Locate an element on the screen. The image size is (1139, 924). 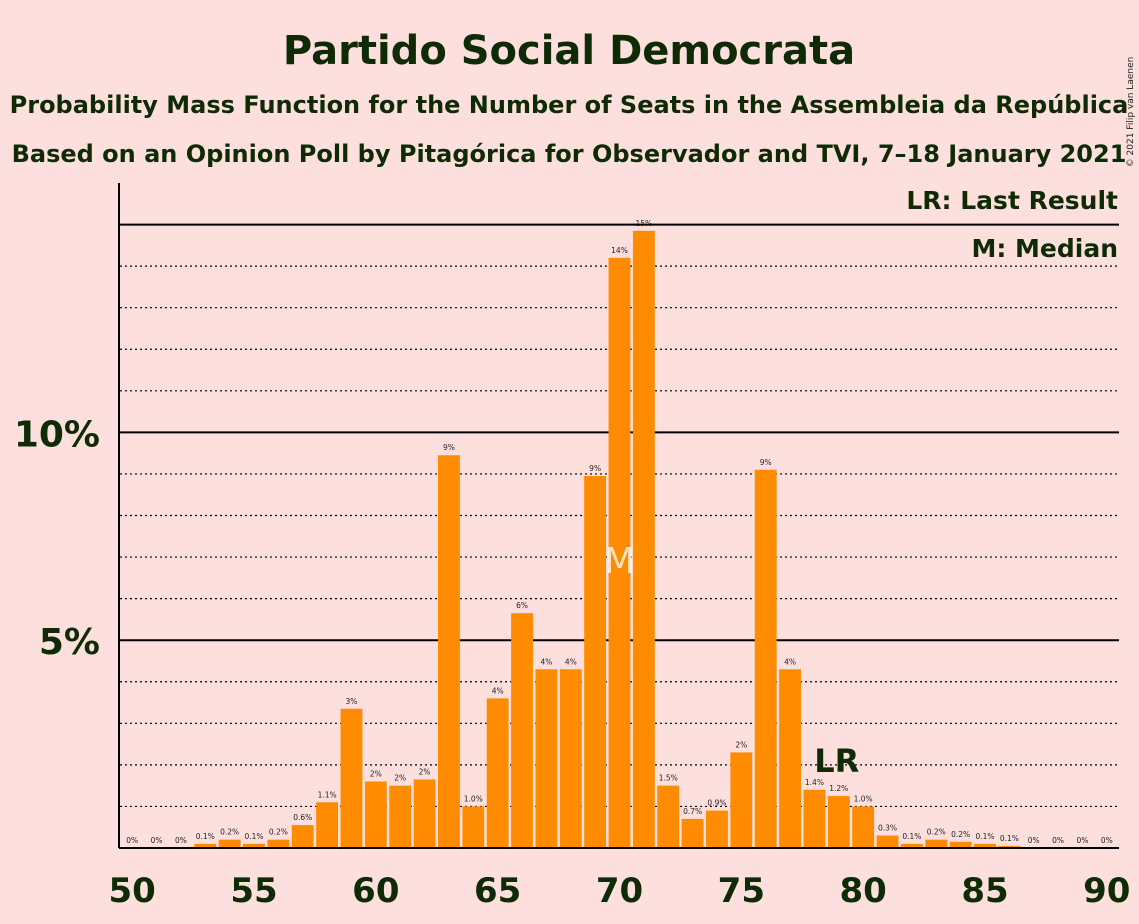
data-label-seat-89: 0% is located at coordinates (1082, 840).